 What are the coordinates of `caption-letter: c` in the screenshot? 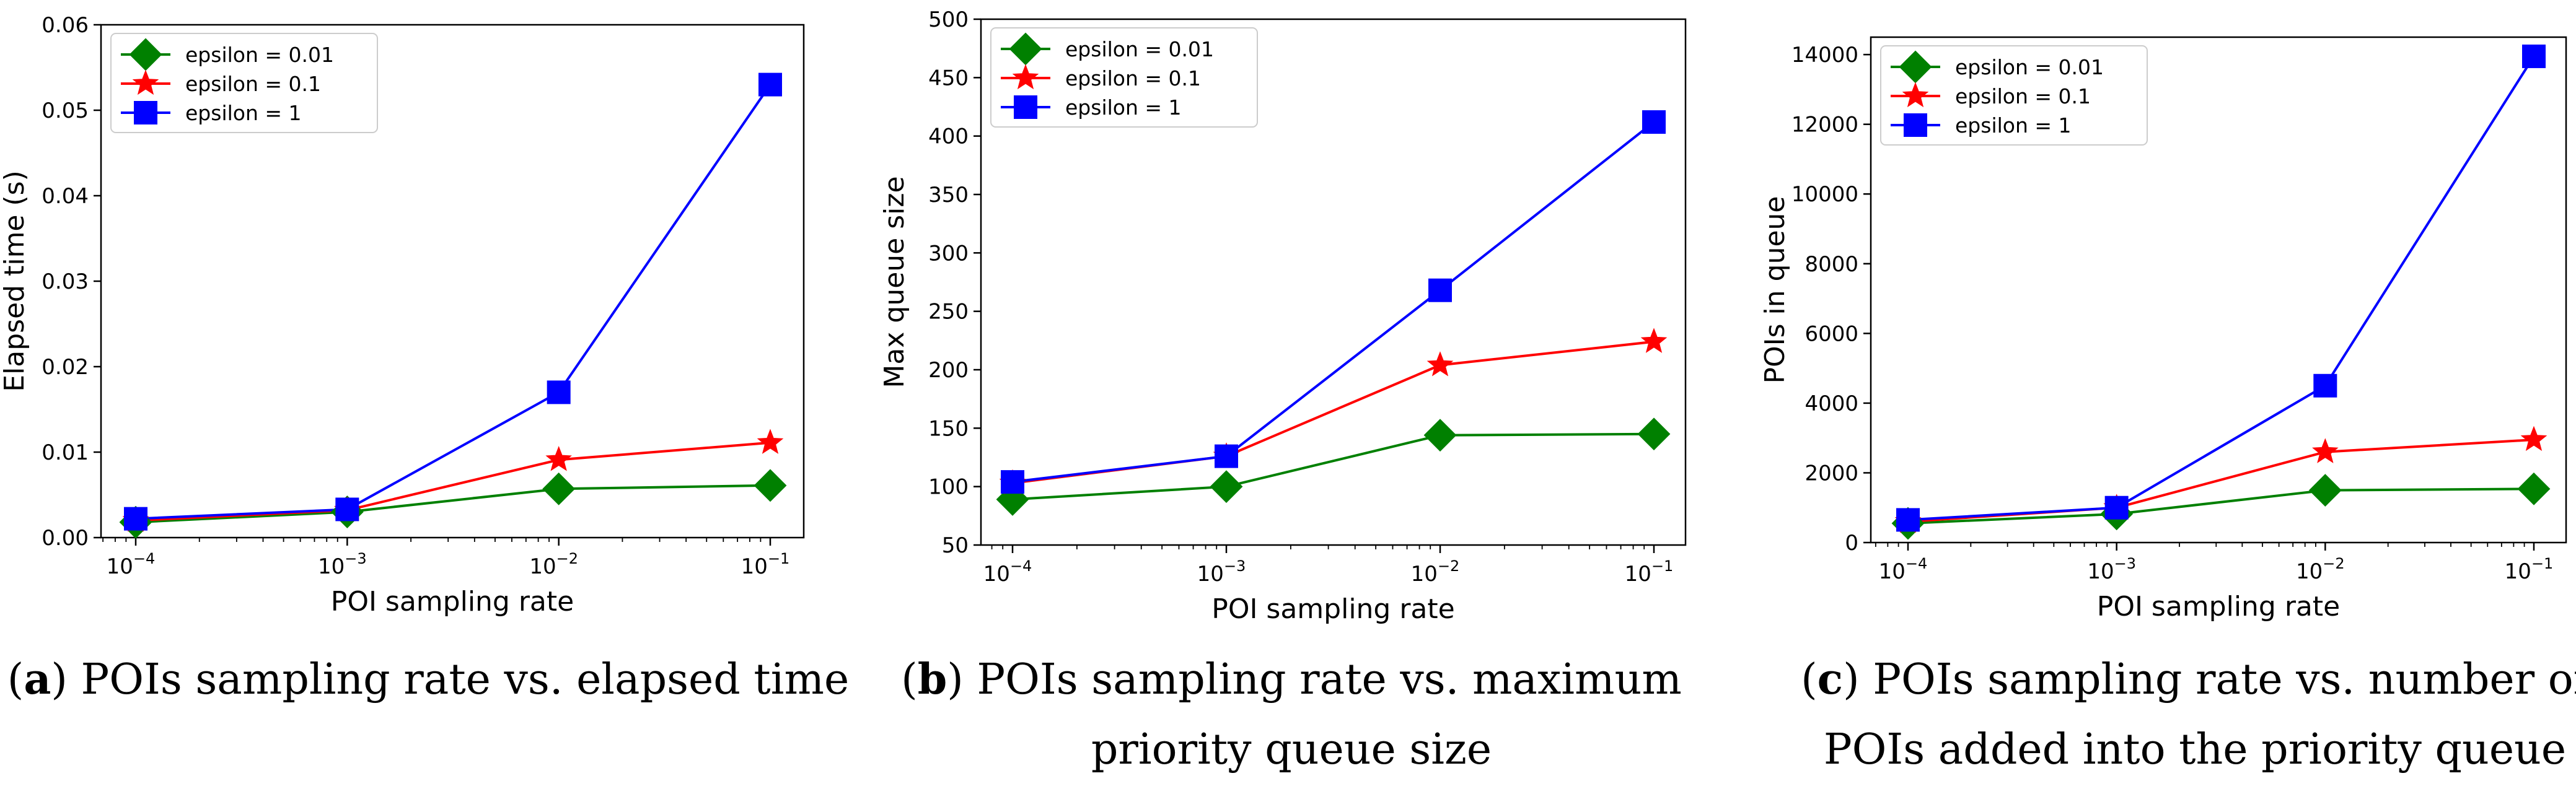 It's located at (1831, 679).